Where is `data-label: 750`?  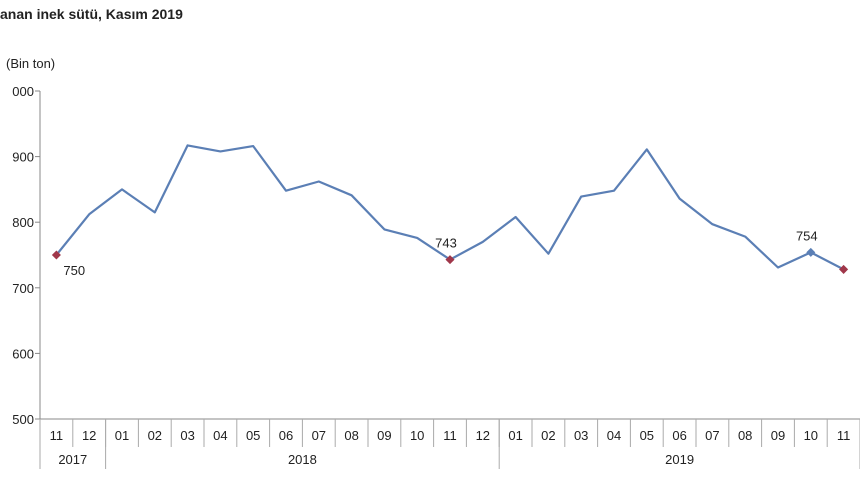 data-label: 750 is located at coordinates (74, 270).